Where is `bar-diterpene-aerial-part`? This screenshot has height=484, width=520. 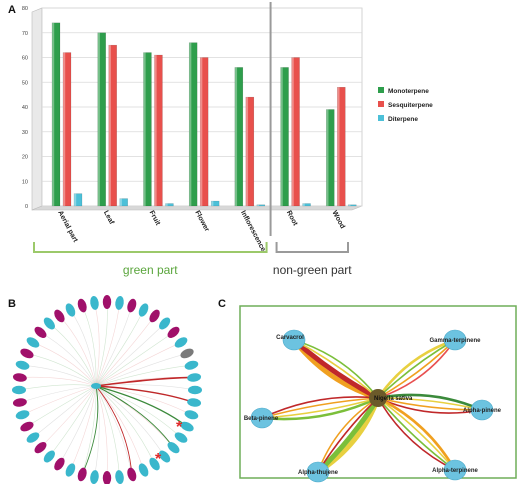
bar-diterpene-aerial-part is located at coordinates (78, 200).